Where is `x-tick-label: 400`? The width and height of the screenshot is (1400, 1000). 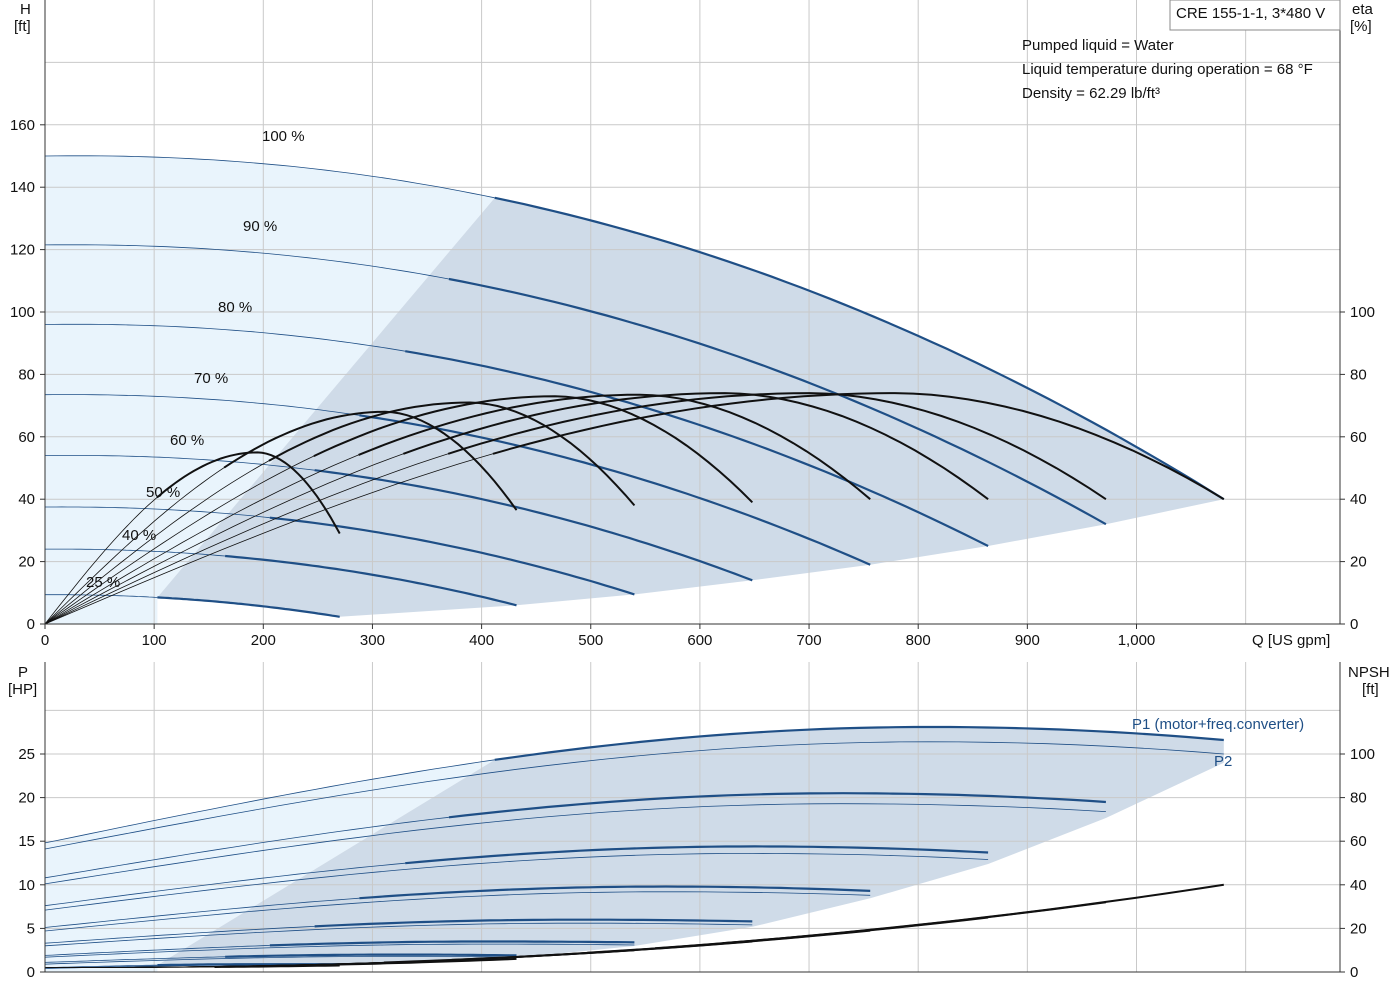
x-tick-label: 400 is located at coordinates (481, 640).